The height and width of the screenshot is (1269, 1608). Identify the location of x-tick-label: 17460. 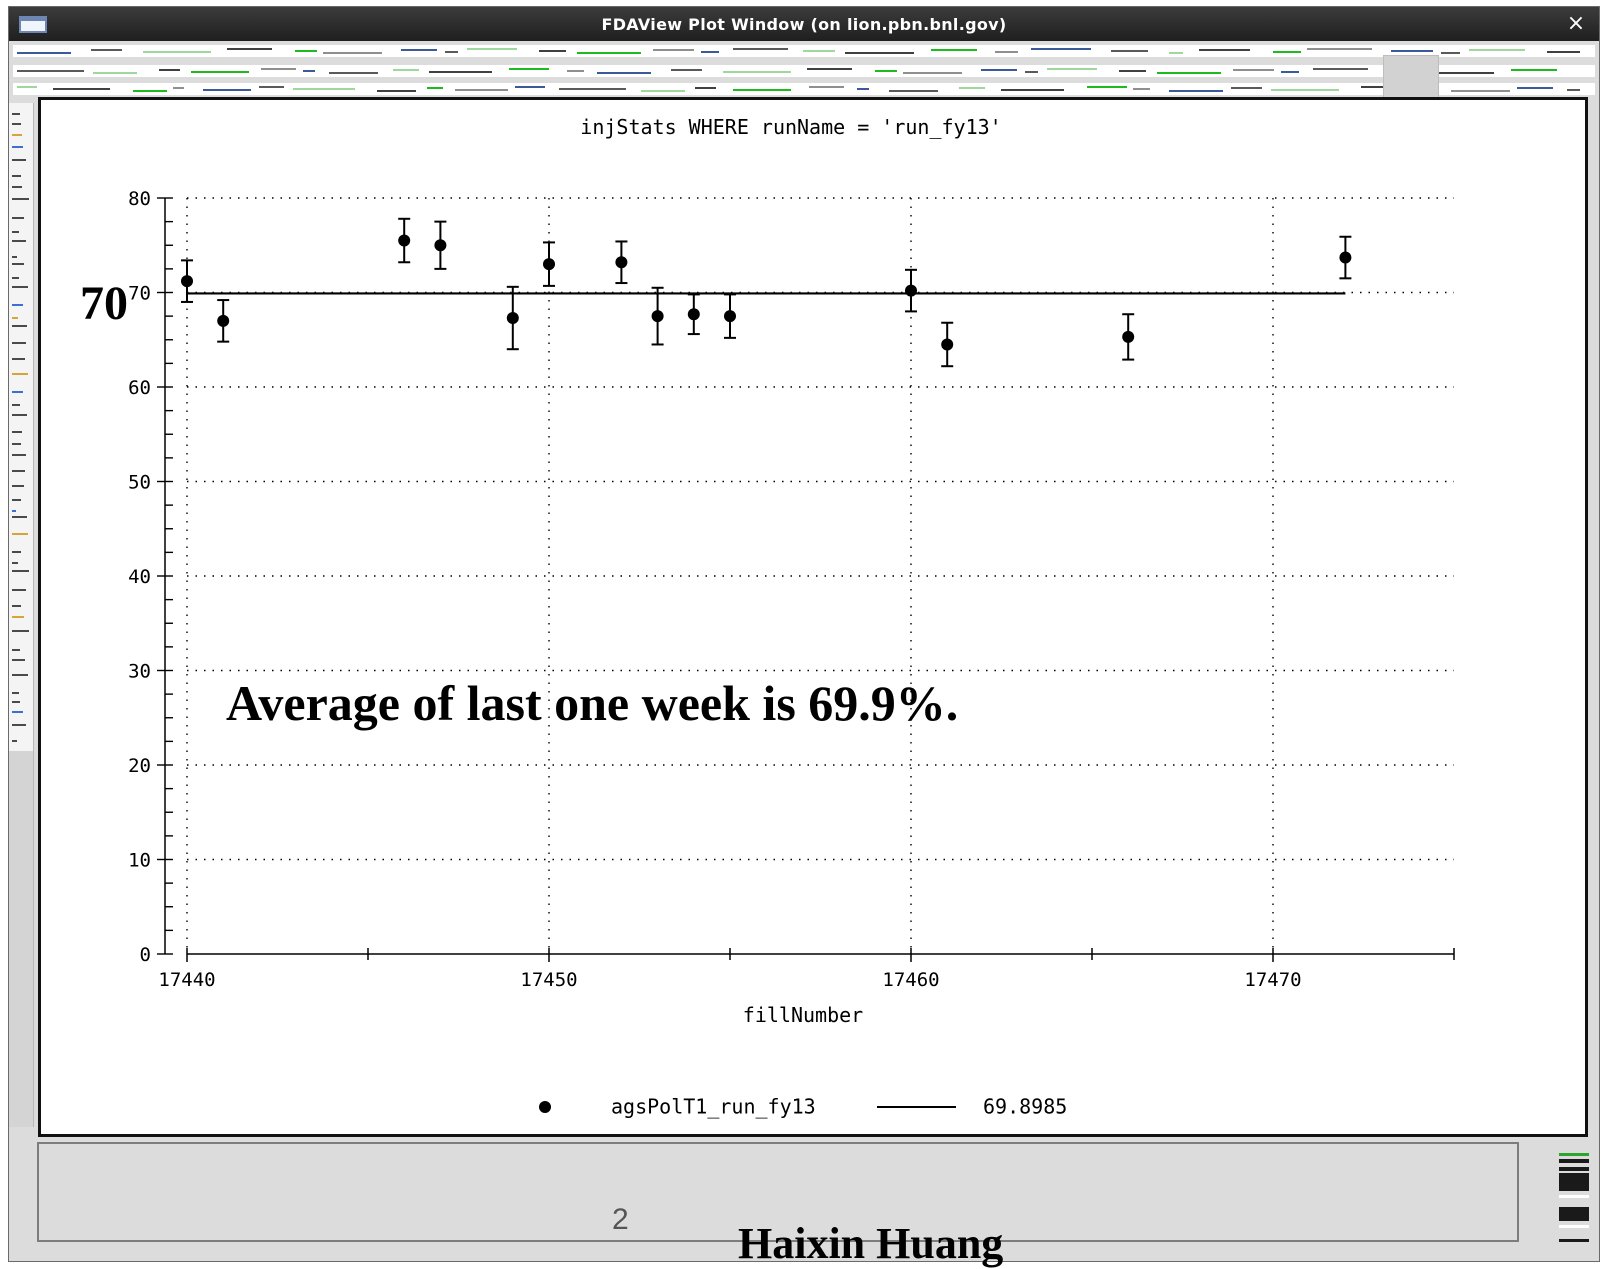
(910, 980).